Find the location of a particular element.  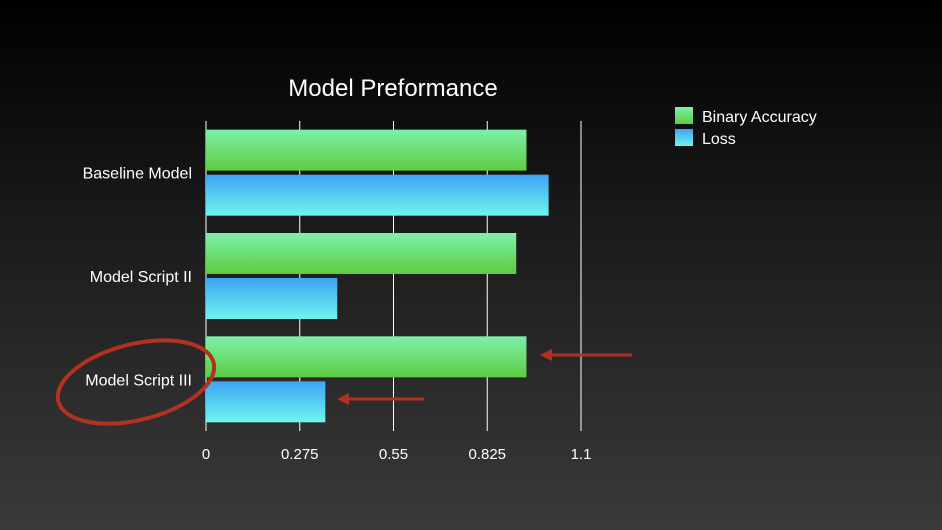

x-tick-labels: 0 0.275 0.55 0.825 1.1 is located at coordinates (397, 454).